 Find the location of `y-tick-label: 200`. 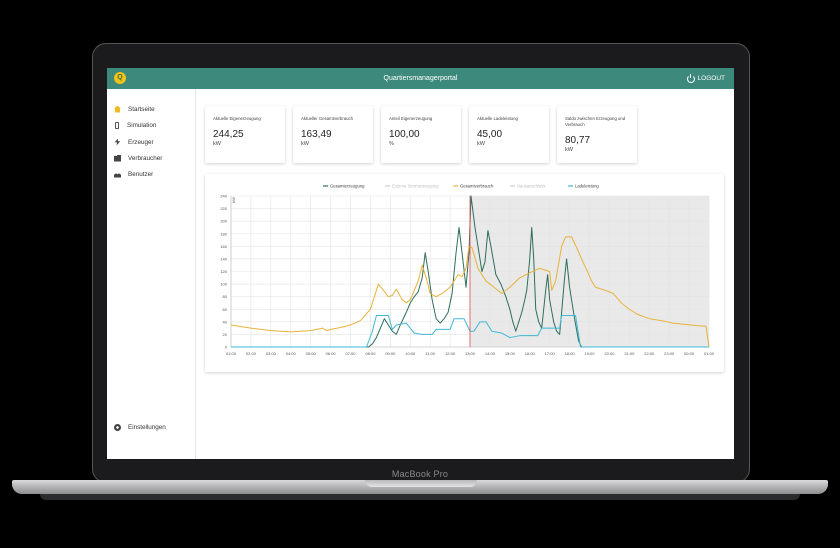

y-tick-label: 200 is located at coordinates (223, 221).